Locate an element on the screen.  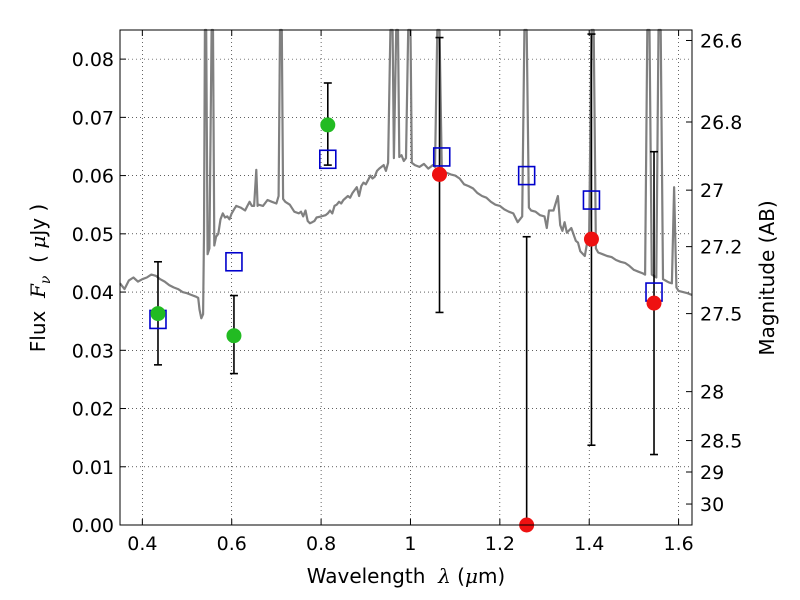
y-tick-label: 0.03 is located at coordinates (93, 351).